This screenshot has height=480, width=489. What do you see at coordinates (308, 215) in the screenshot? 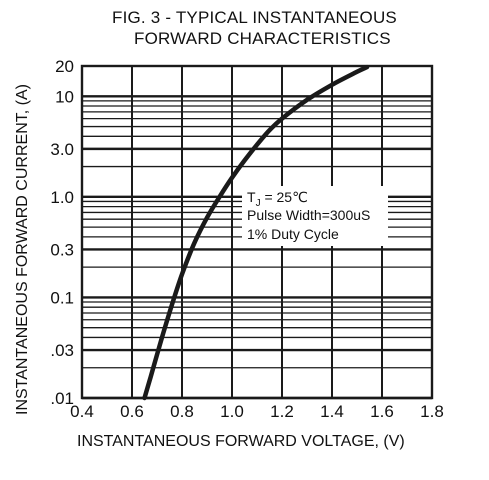
I see `annotation-pulse-width: Pulse Width=300uS` at bounding box center [308, 215].